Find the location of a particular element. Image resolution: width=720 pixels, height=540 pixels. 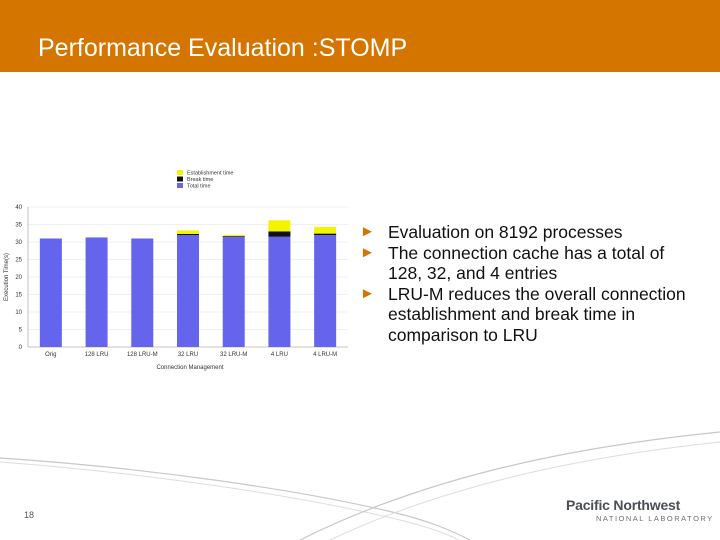

x-tick-label: 4 LRU is located at coordinates (279, 355).